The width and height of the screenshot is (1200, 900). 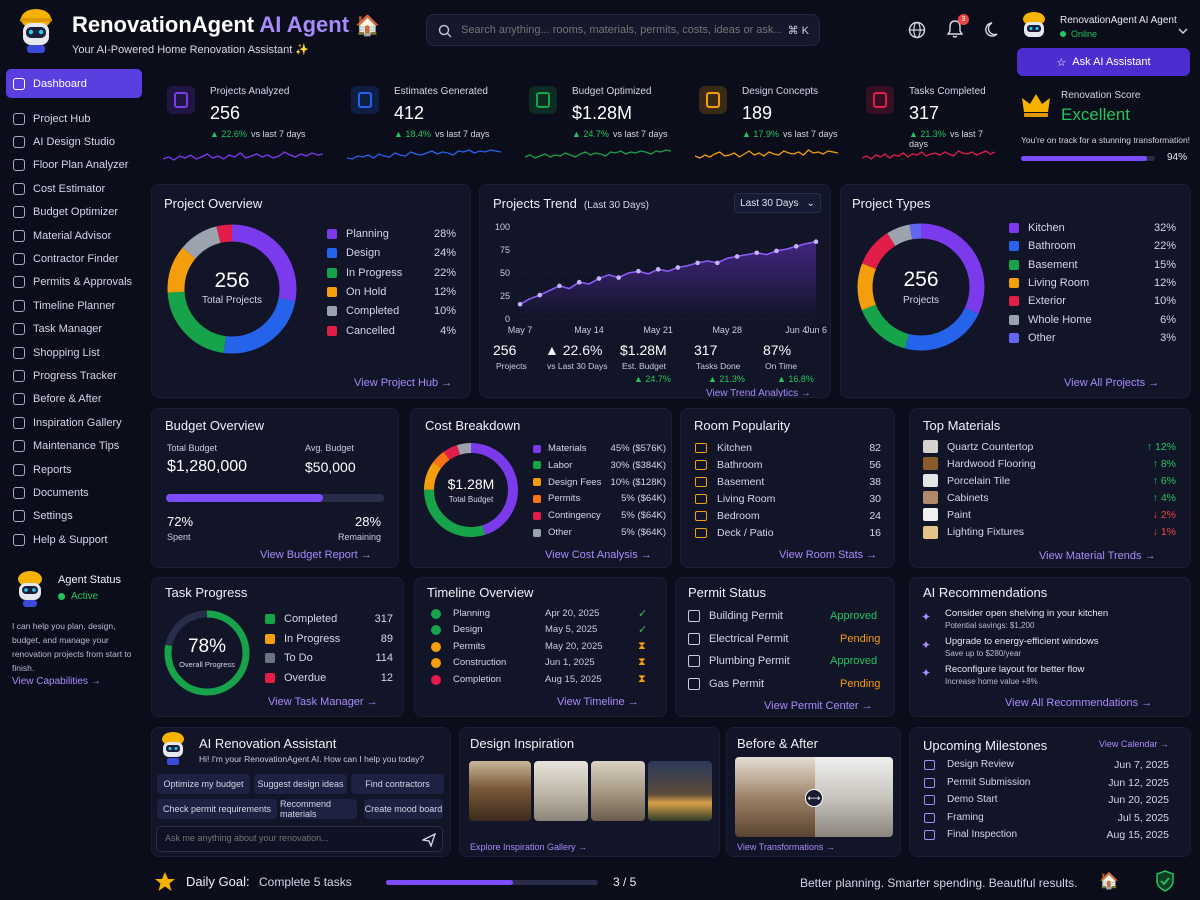 I want to click on search-input, so click(x=621, y=30).